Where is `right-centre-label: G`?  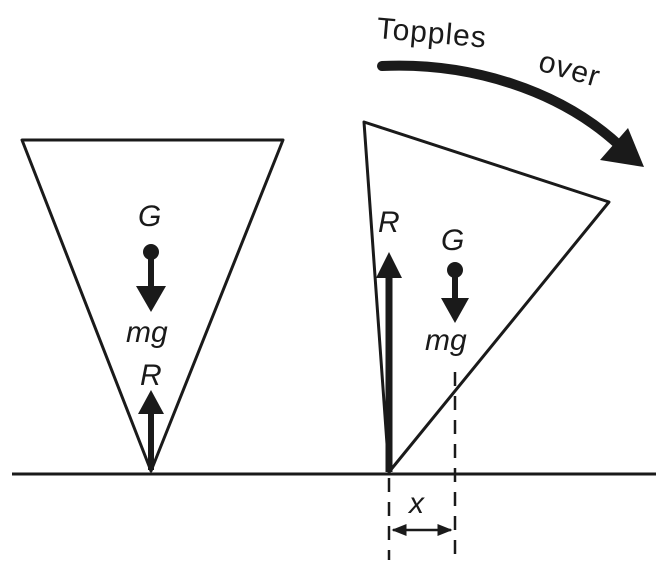 right-centre-label: G is located at coordinates (452, 240).